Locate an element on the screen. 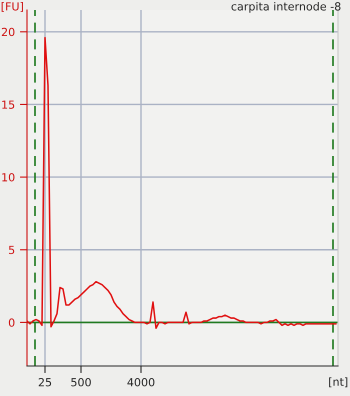  y-tick-label: 10 is located at coordinates (8, 177).